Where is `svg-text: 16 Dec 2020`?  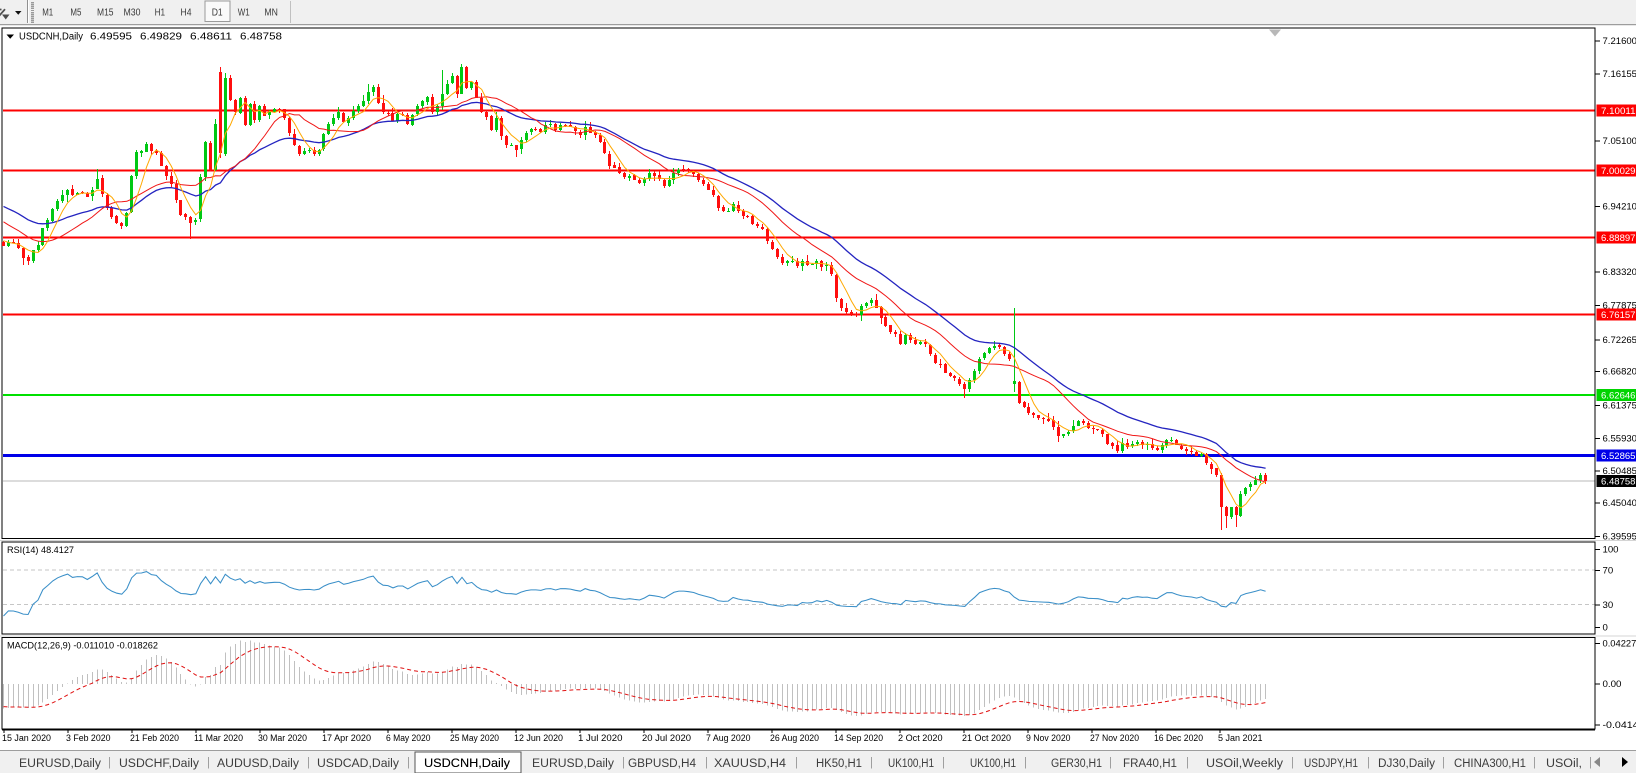
svg-text: 16 Dec 2020 is located at coordinates (1178, 738).